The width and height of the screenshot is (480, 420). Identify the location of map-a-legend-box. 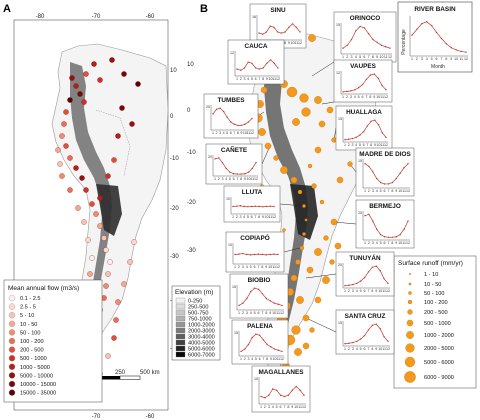
(53, 341).